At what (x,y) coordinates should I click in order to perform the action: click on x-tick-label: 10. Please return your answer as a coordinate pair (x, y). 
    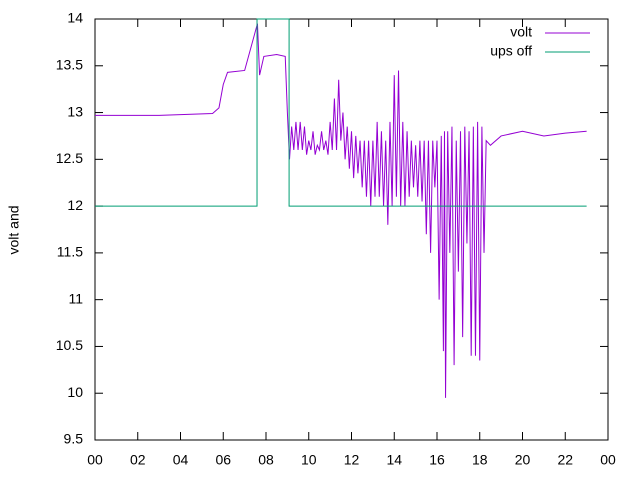
    Looking at the image, I should click on (309, 460).